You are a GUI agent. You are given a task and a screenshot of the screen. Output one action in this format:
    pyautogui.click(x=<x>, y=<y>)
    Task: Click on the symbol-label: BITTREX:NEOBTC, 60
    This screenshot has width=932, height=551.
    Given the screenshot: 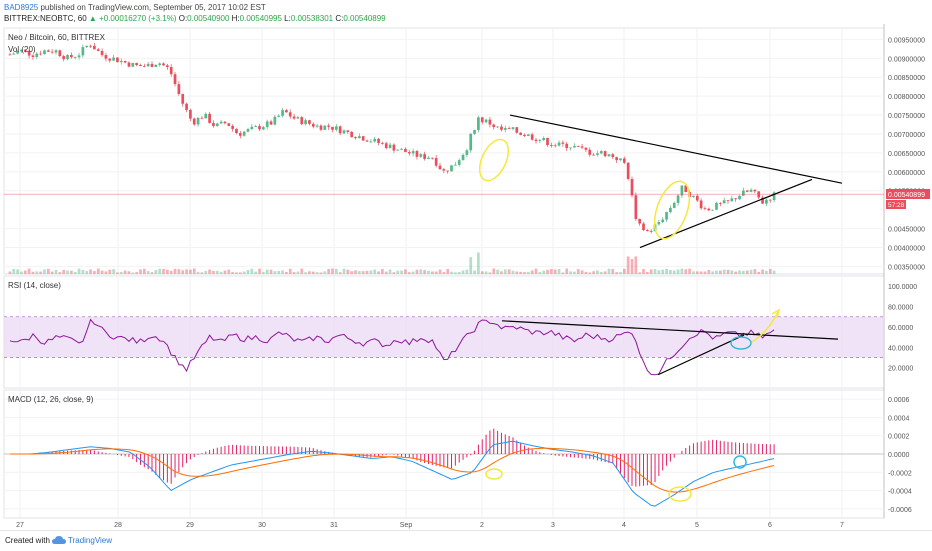 What is the action you would take?
    pyautogui.click(x=45, y=18)
    